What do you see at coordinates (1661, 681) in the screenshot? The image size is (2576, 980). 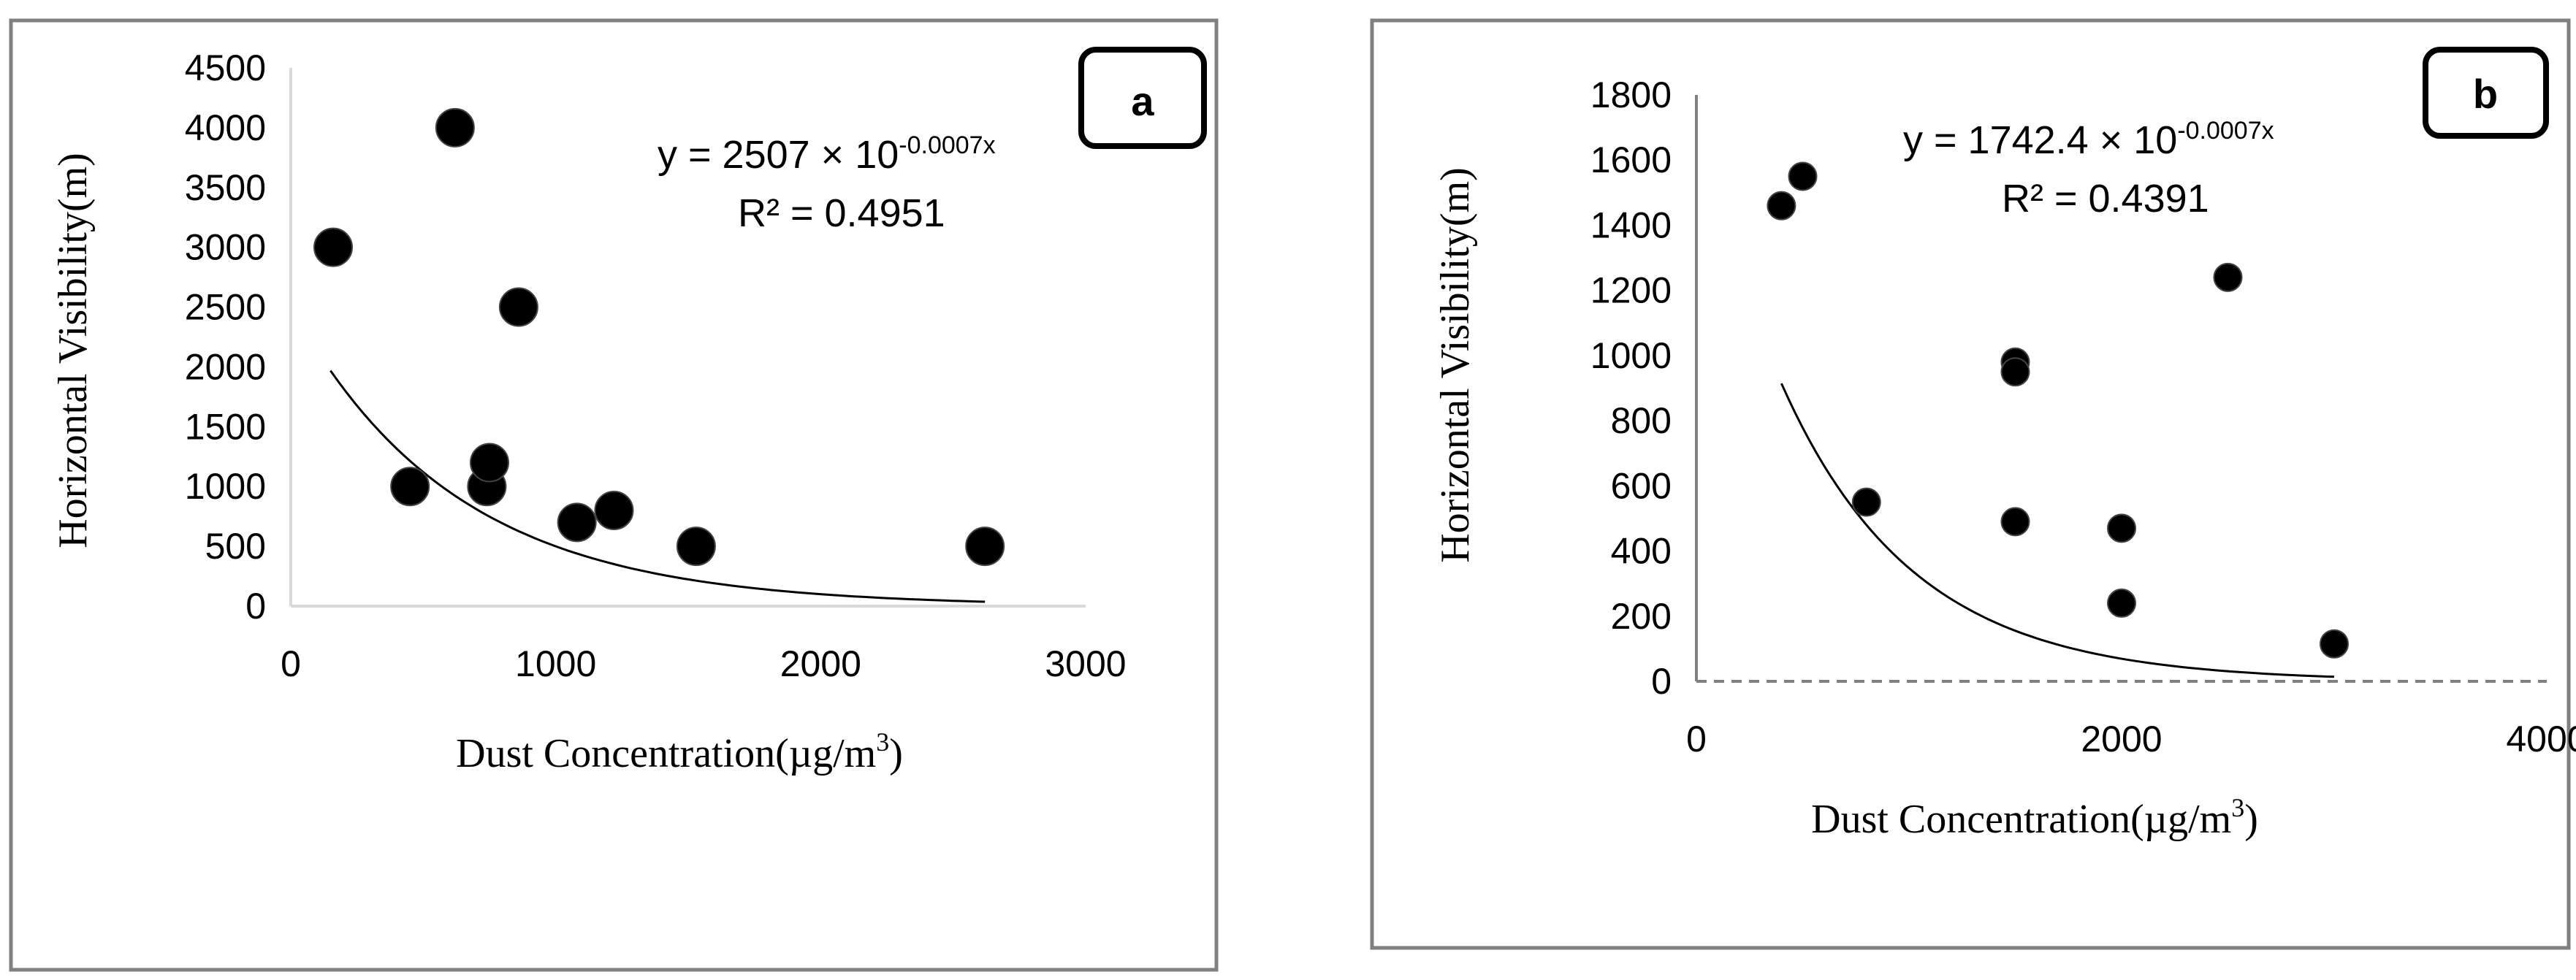 I see `panel-b-y-tick-label: 0` at bounding box center [1661, 681].